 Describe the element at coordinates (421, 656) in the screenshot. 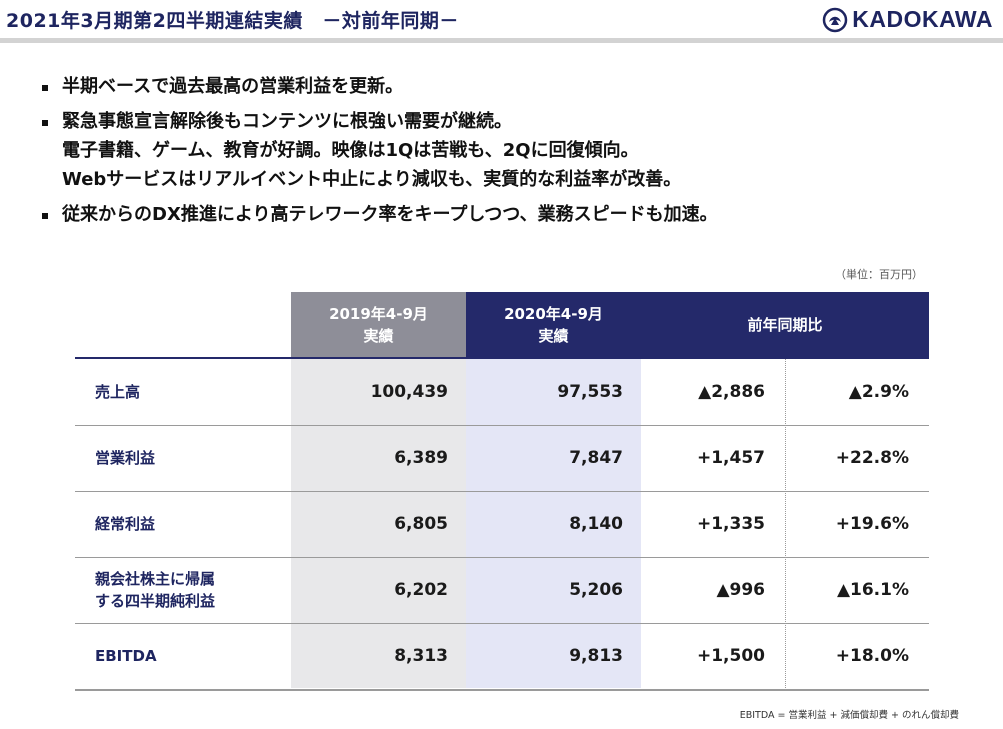

I see `prev-value: 8,313` at that location.